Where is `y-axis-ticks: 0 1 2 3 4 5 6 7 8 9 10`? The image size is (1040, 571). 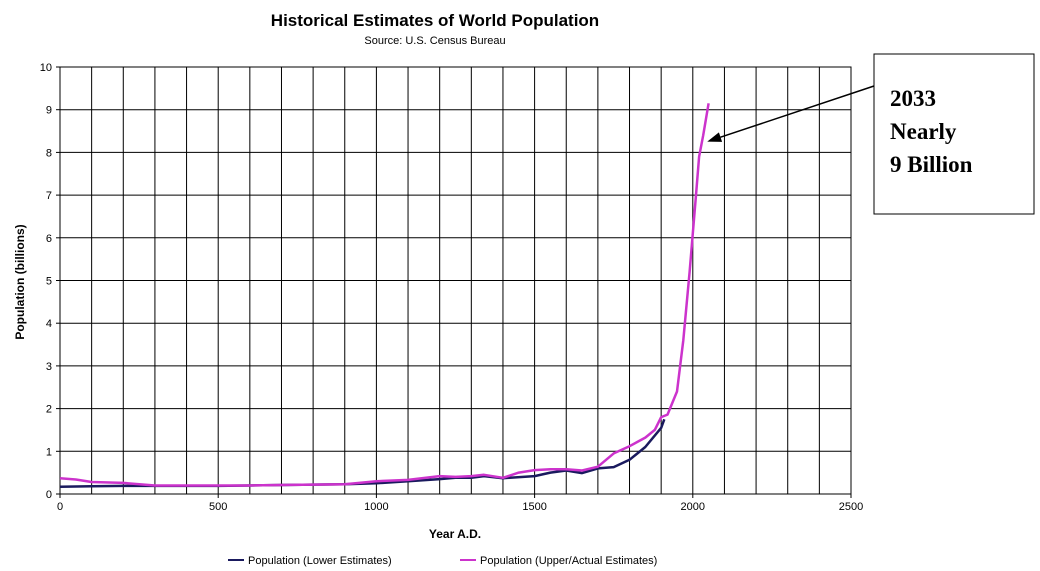 y-axis-ticks: 0 1 2 3 4 5 6 7 8 9 10 is located at coordinates (50, 281).